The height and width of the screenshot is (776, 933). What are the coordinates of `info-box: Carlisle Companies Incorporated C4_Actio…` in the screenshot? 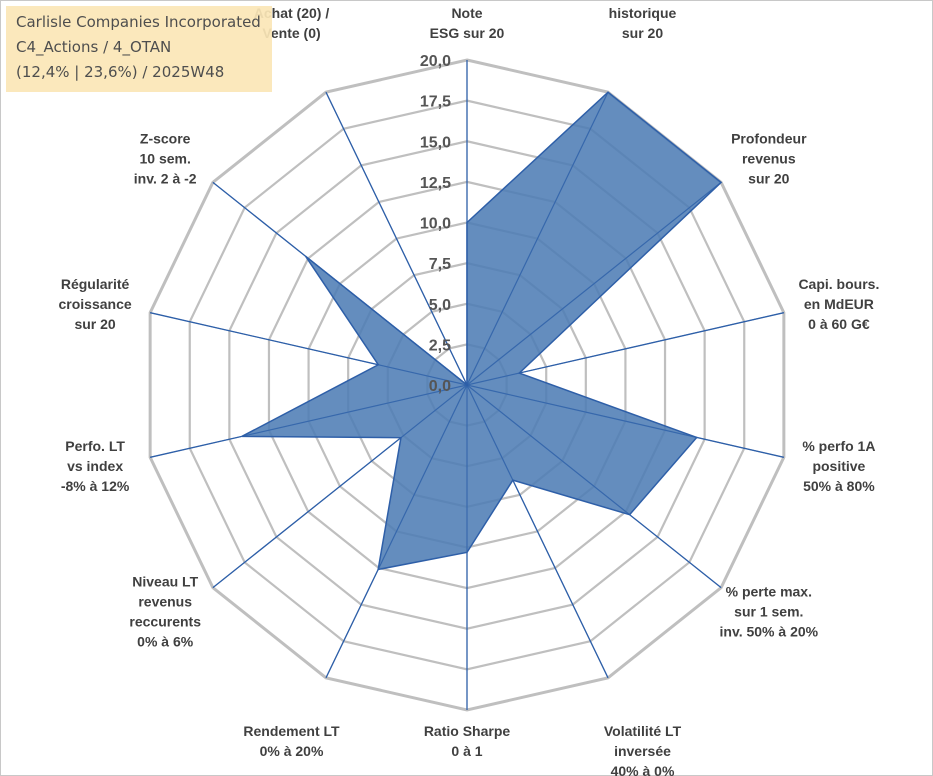 It's located at (139, 49).